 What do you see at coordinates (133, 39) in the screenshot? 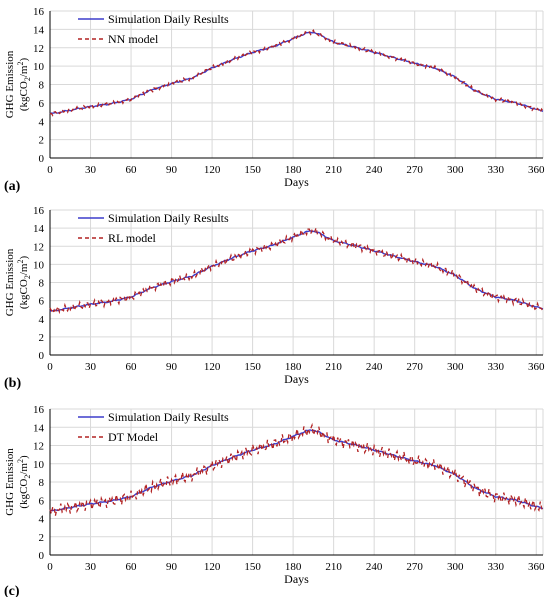
I see `legend-label-model: NN model` at bounding box center [133, 39].